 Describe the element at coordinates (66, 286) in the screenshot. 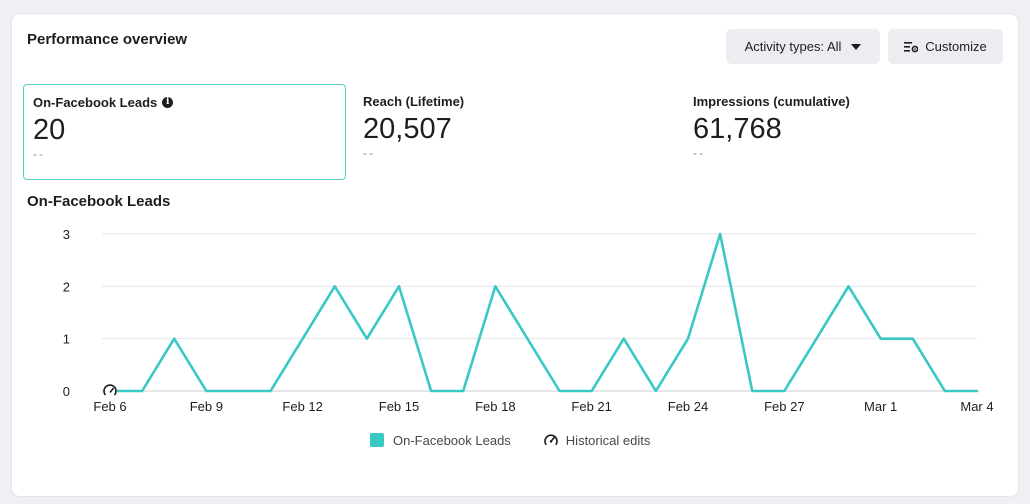

I see `y-tick-label: 2` at that location.